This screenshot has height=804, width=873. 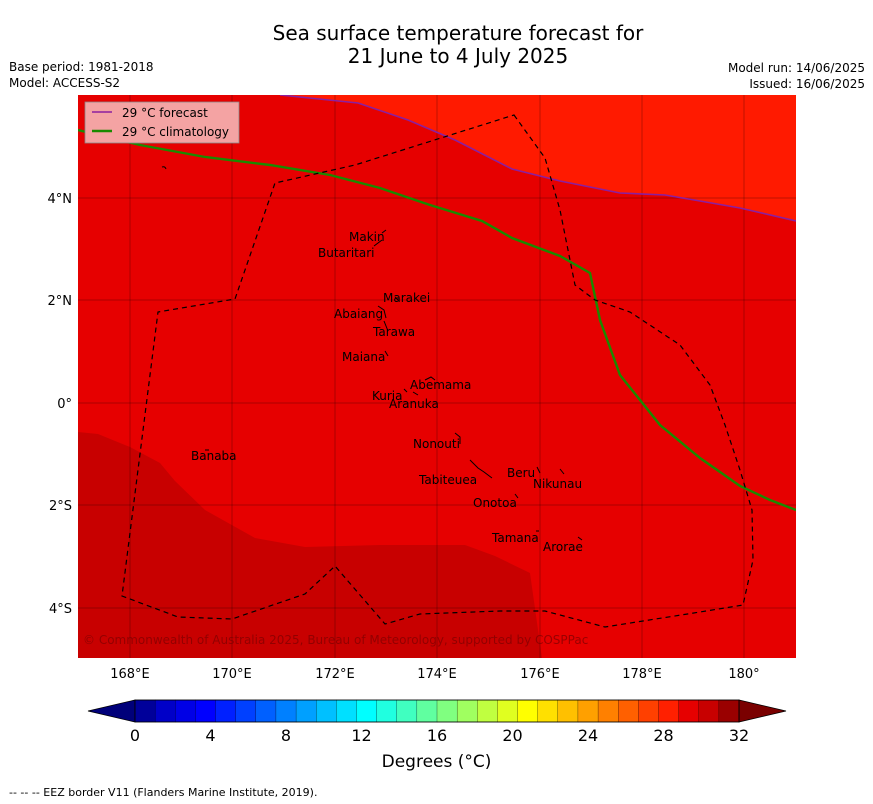 What do you see at coordinates (436, 444) in the screenshot?
I see `place-nonouti: Nonouti` at bounding box center [436, 444].